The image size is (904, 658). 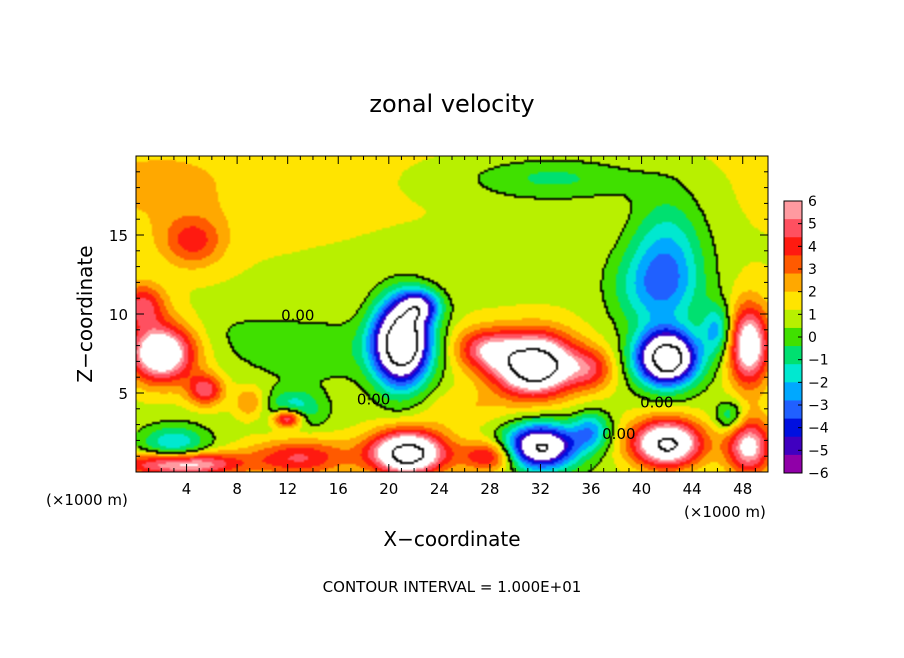 What do you see at coordinates (388, 489) in the screenshot?
I see `x-tick-label: 20` at bounding box center [388, 489].